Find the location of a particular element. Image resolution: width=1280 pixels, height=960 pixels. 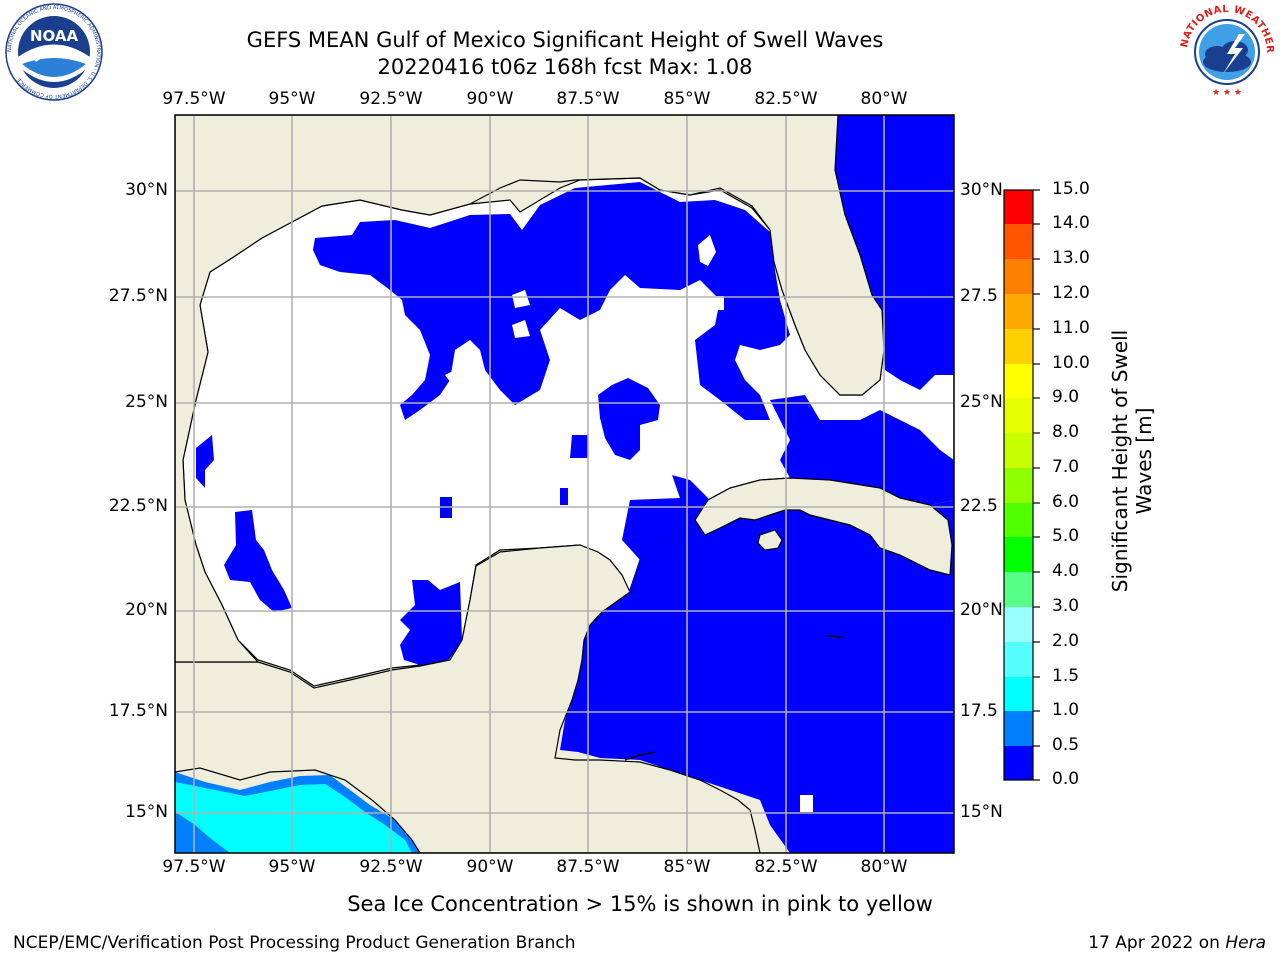

lon-label-bottom: 87.5°W is located at coordinates (588, 867).